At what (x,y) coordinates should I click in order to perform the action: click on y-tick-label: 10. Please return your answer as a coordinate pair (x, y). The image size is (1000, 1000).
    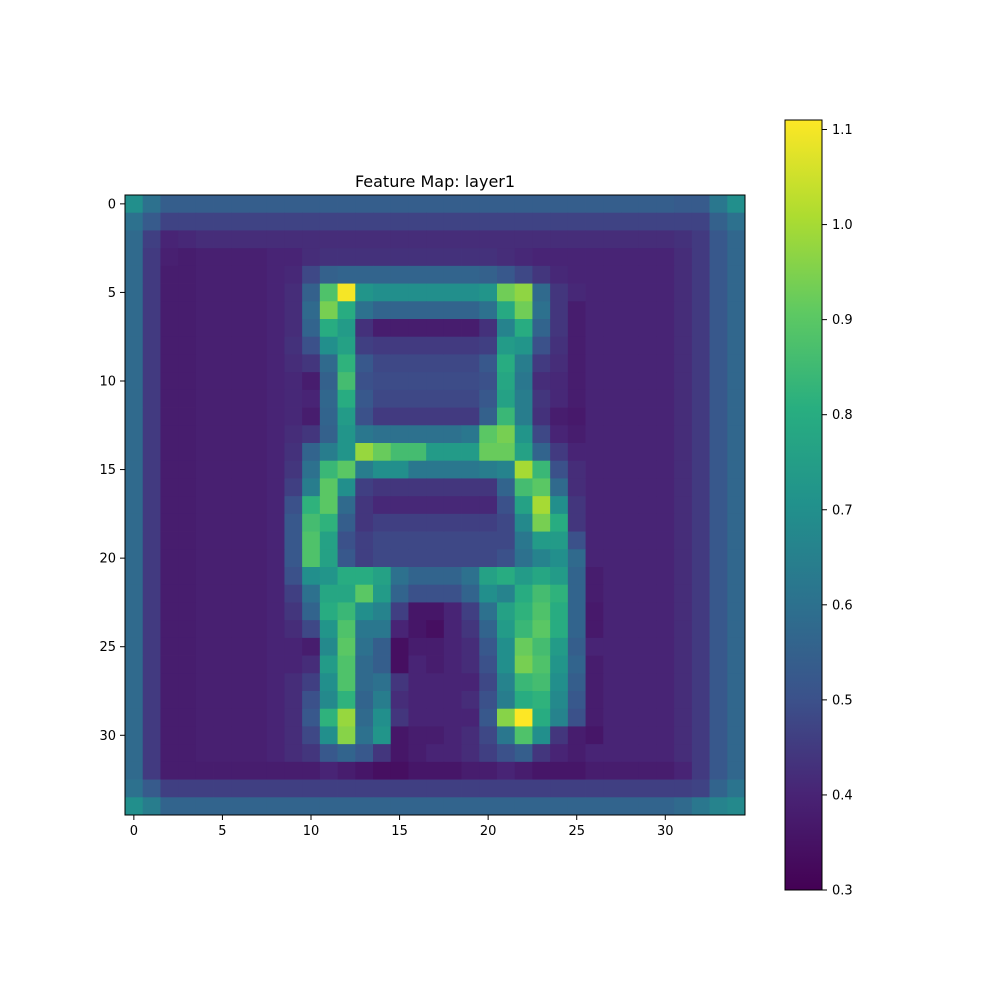
    Looking at the image, I should click on (107, 382).